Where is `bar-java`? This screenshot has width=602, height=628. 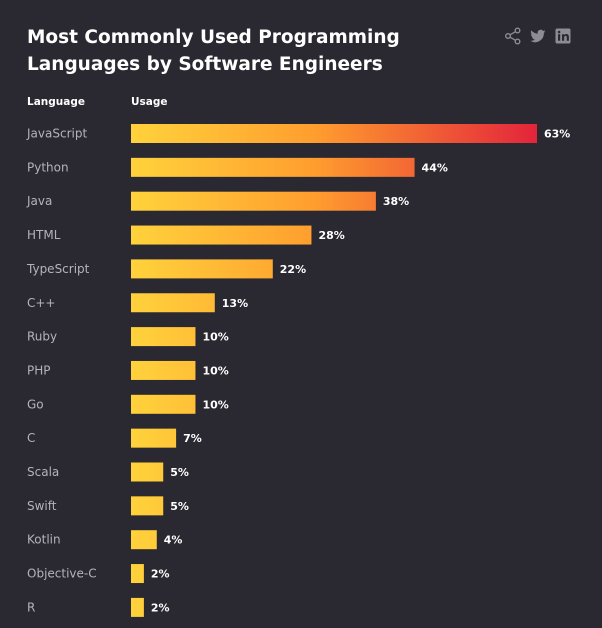 bar-java is located at coordinates (253, 201).